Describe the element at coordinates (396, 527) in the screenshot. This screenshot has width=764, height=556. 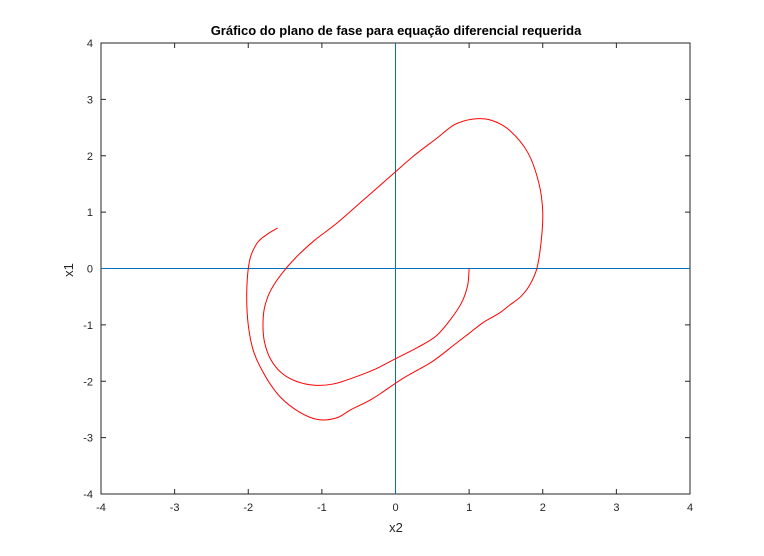
I see `x-axis-label: x2` at that location.